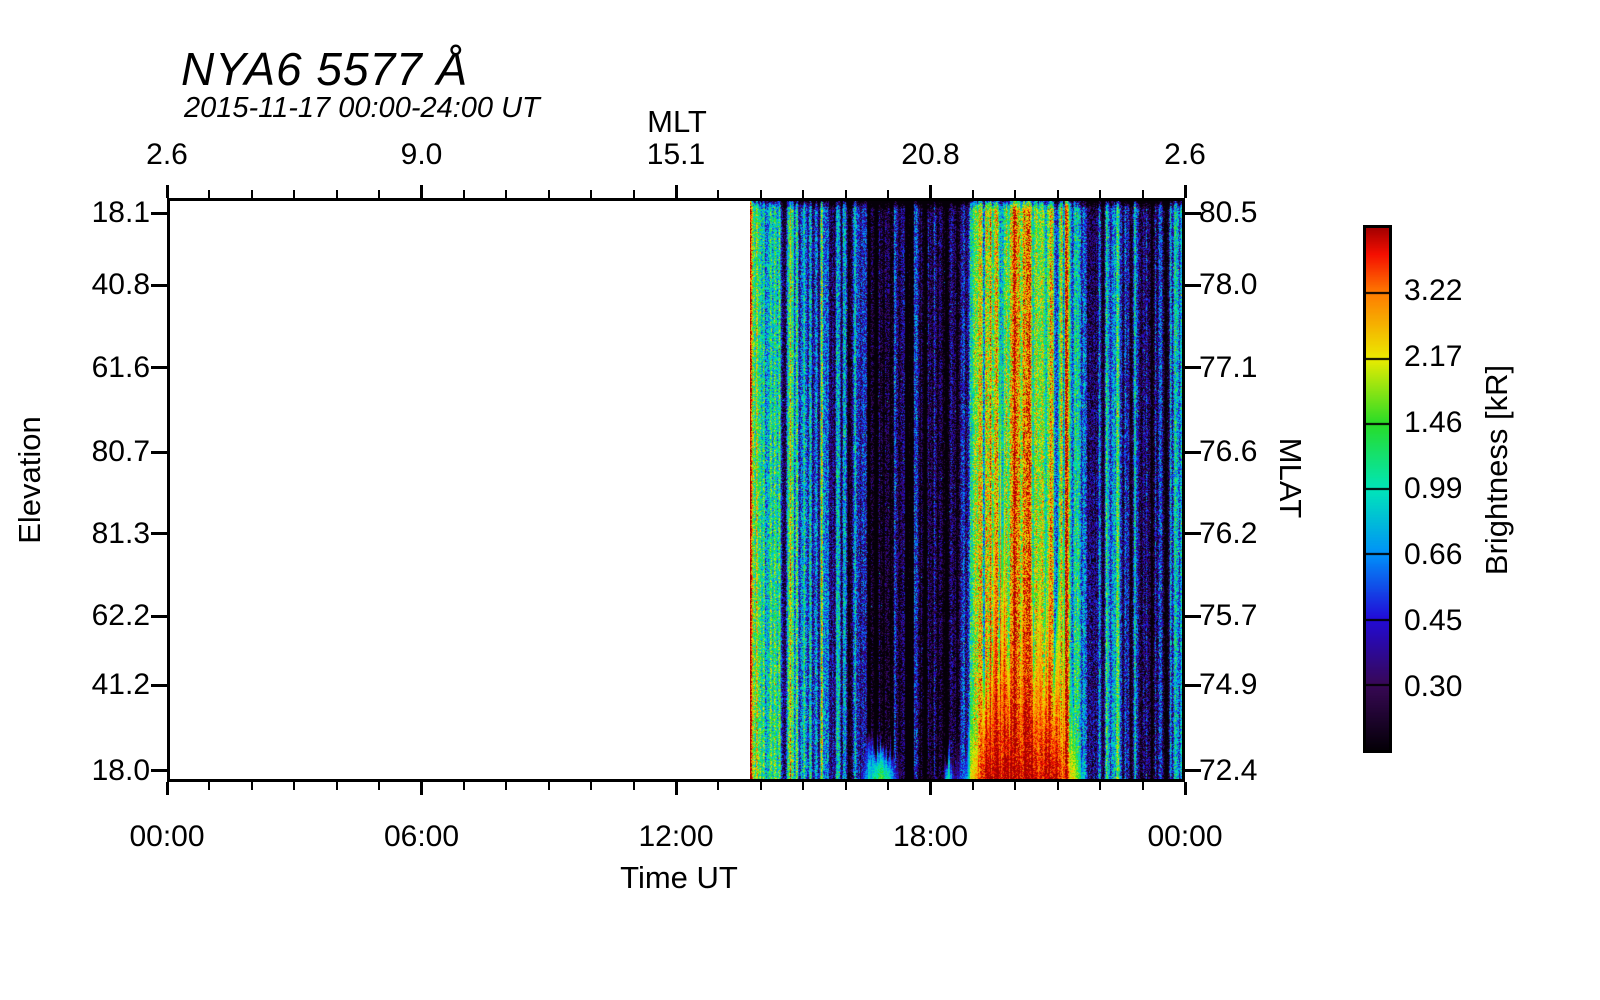 The height and width of the screenshot is (1000, 1600). What do you see at coordinates (1433, 620) in the screenshot?
I see `colorbar-tick-label: 0.45` at bounding box center [1433, 620].